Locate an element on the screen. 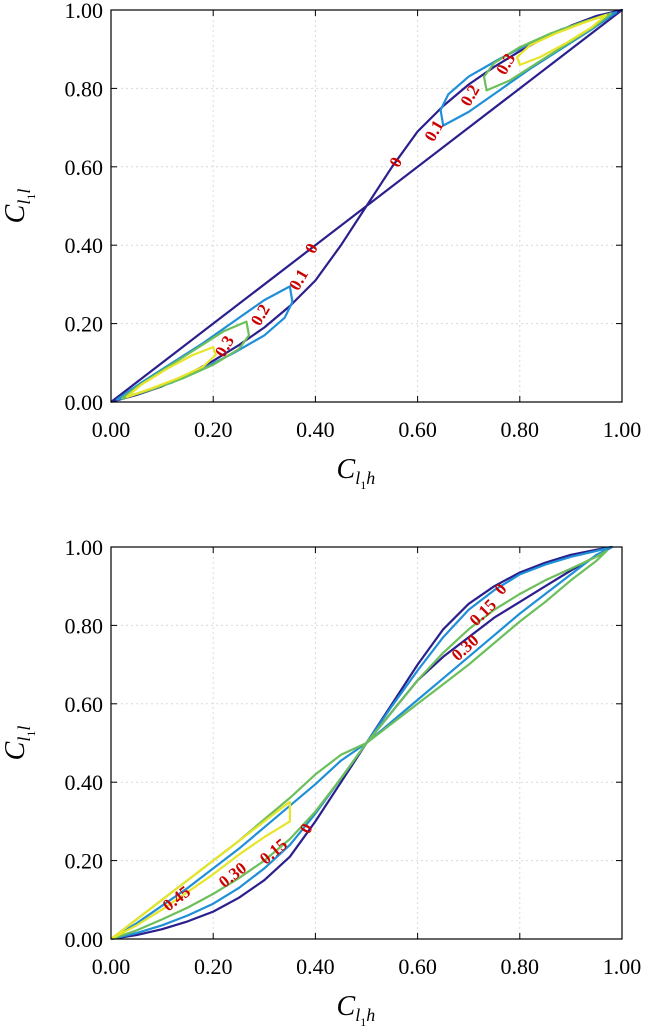  contour-label: 0.30 is located at coordinates (465, 648).